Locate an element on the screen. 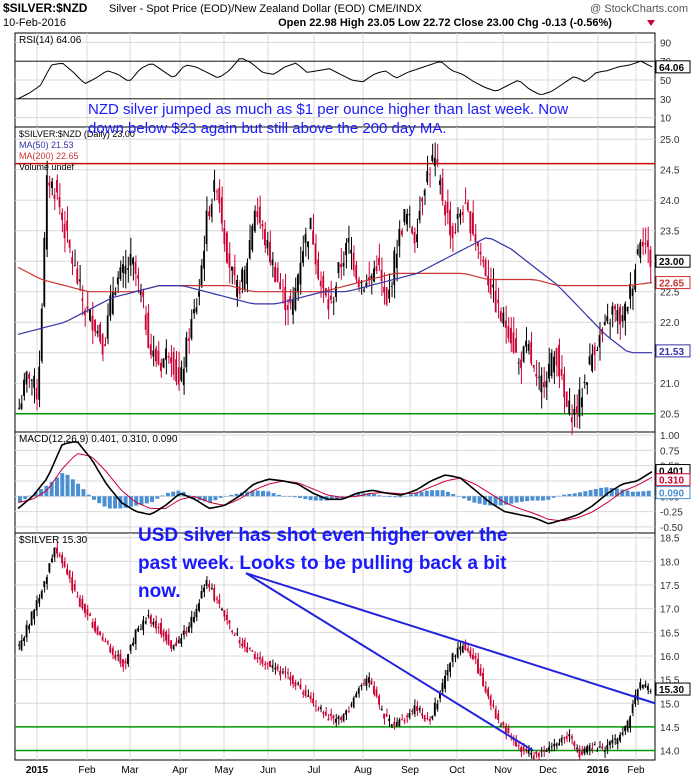 The height and width of the screenshot is (780, 700). y-tick-label: 25.0 is located at coordinates (670, 140).